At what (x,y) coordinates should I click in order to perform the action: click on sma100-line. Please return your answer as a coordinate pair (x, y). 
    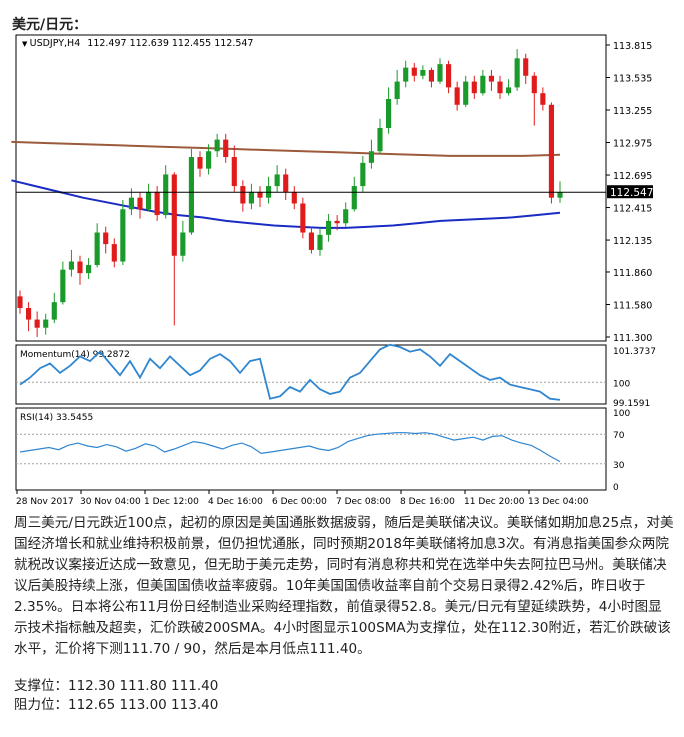
    Looking at the image, I should click on (286, 148).